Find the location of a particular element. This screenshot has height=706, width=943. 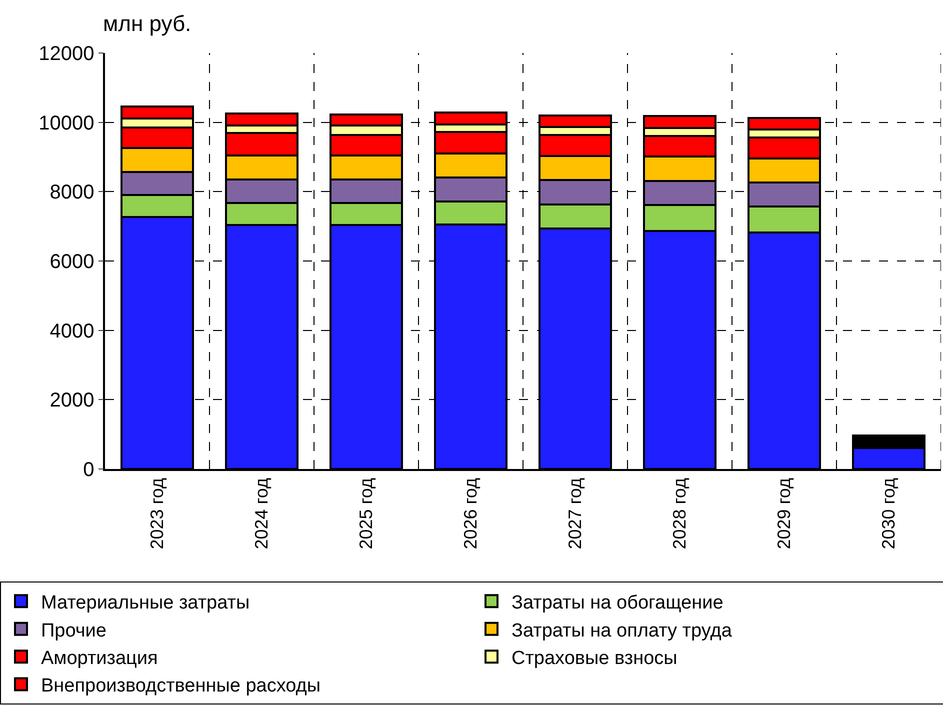

legend-label: Амортизация is located at coordinates (99, 658).